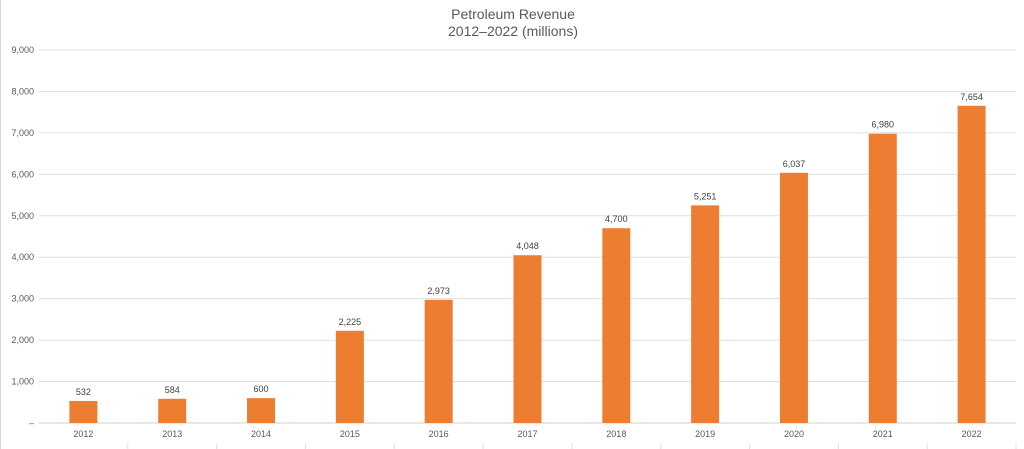 Image resolution: width=1024 pixels, height=449 pixels. I want to click on y-tick-label: 9,000, so click(22, 50).